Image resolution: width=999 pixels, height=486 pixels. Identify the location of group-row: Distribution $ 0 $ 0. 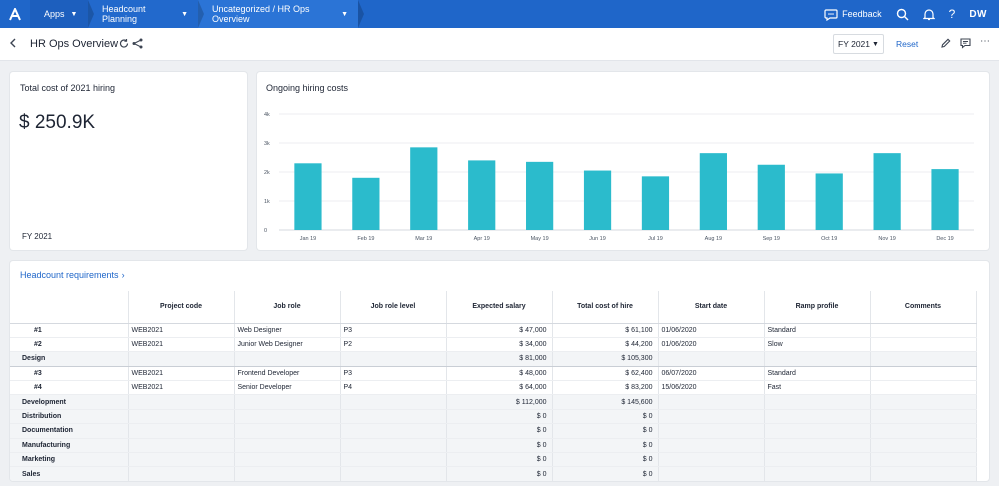
(493, 417).